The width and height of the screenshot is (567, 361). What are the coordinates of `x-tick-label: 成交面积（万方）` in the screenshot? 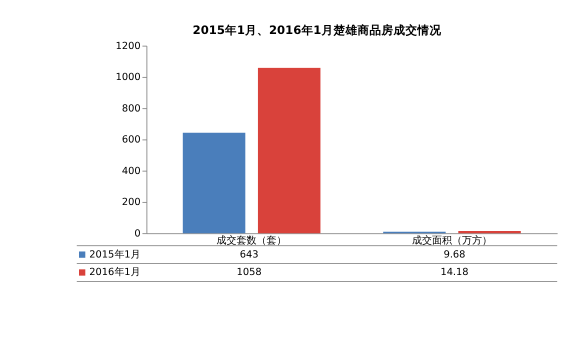 It's located at (452, 240).